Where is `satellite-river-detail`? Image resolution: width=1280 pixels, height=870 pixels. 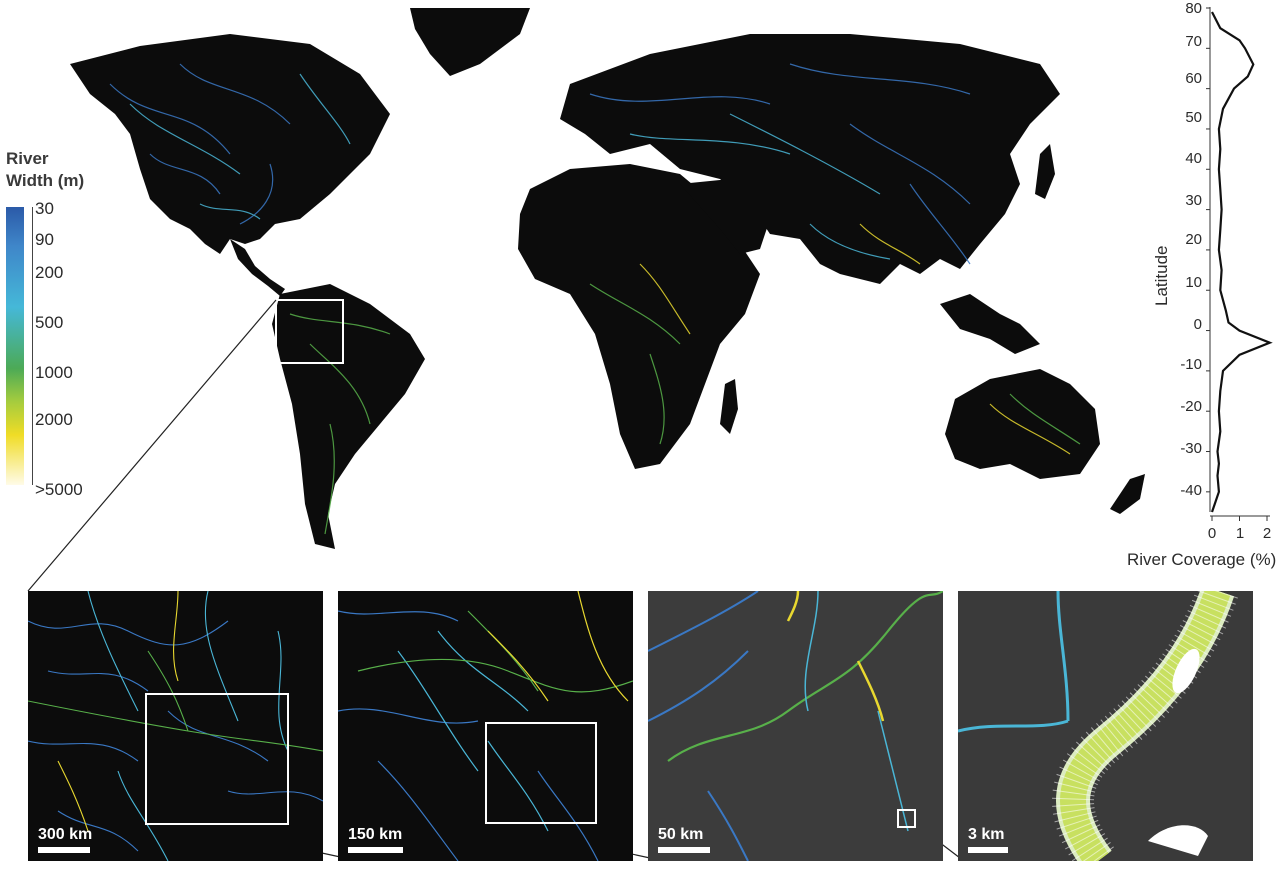
satellite-river-detail is located at coordinates (795, 726).